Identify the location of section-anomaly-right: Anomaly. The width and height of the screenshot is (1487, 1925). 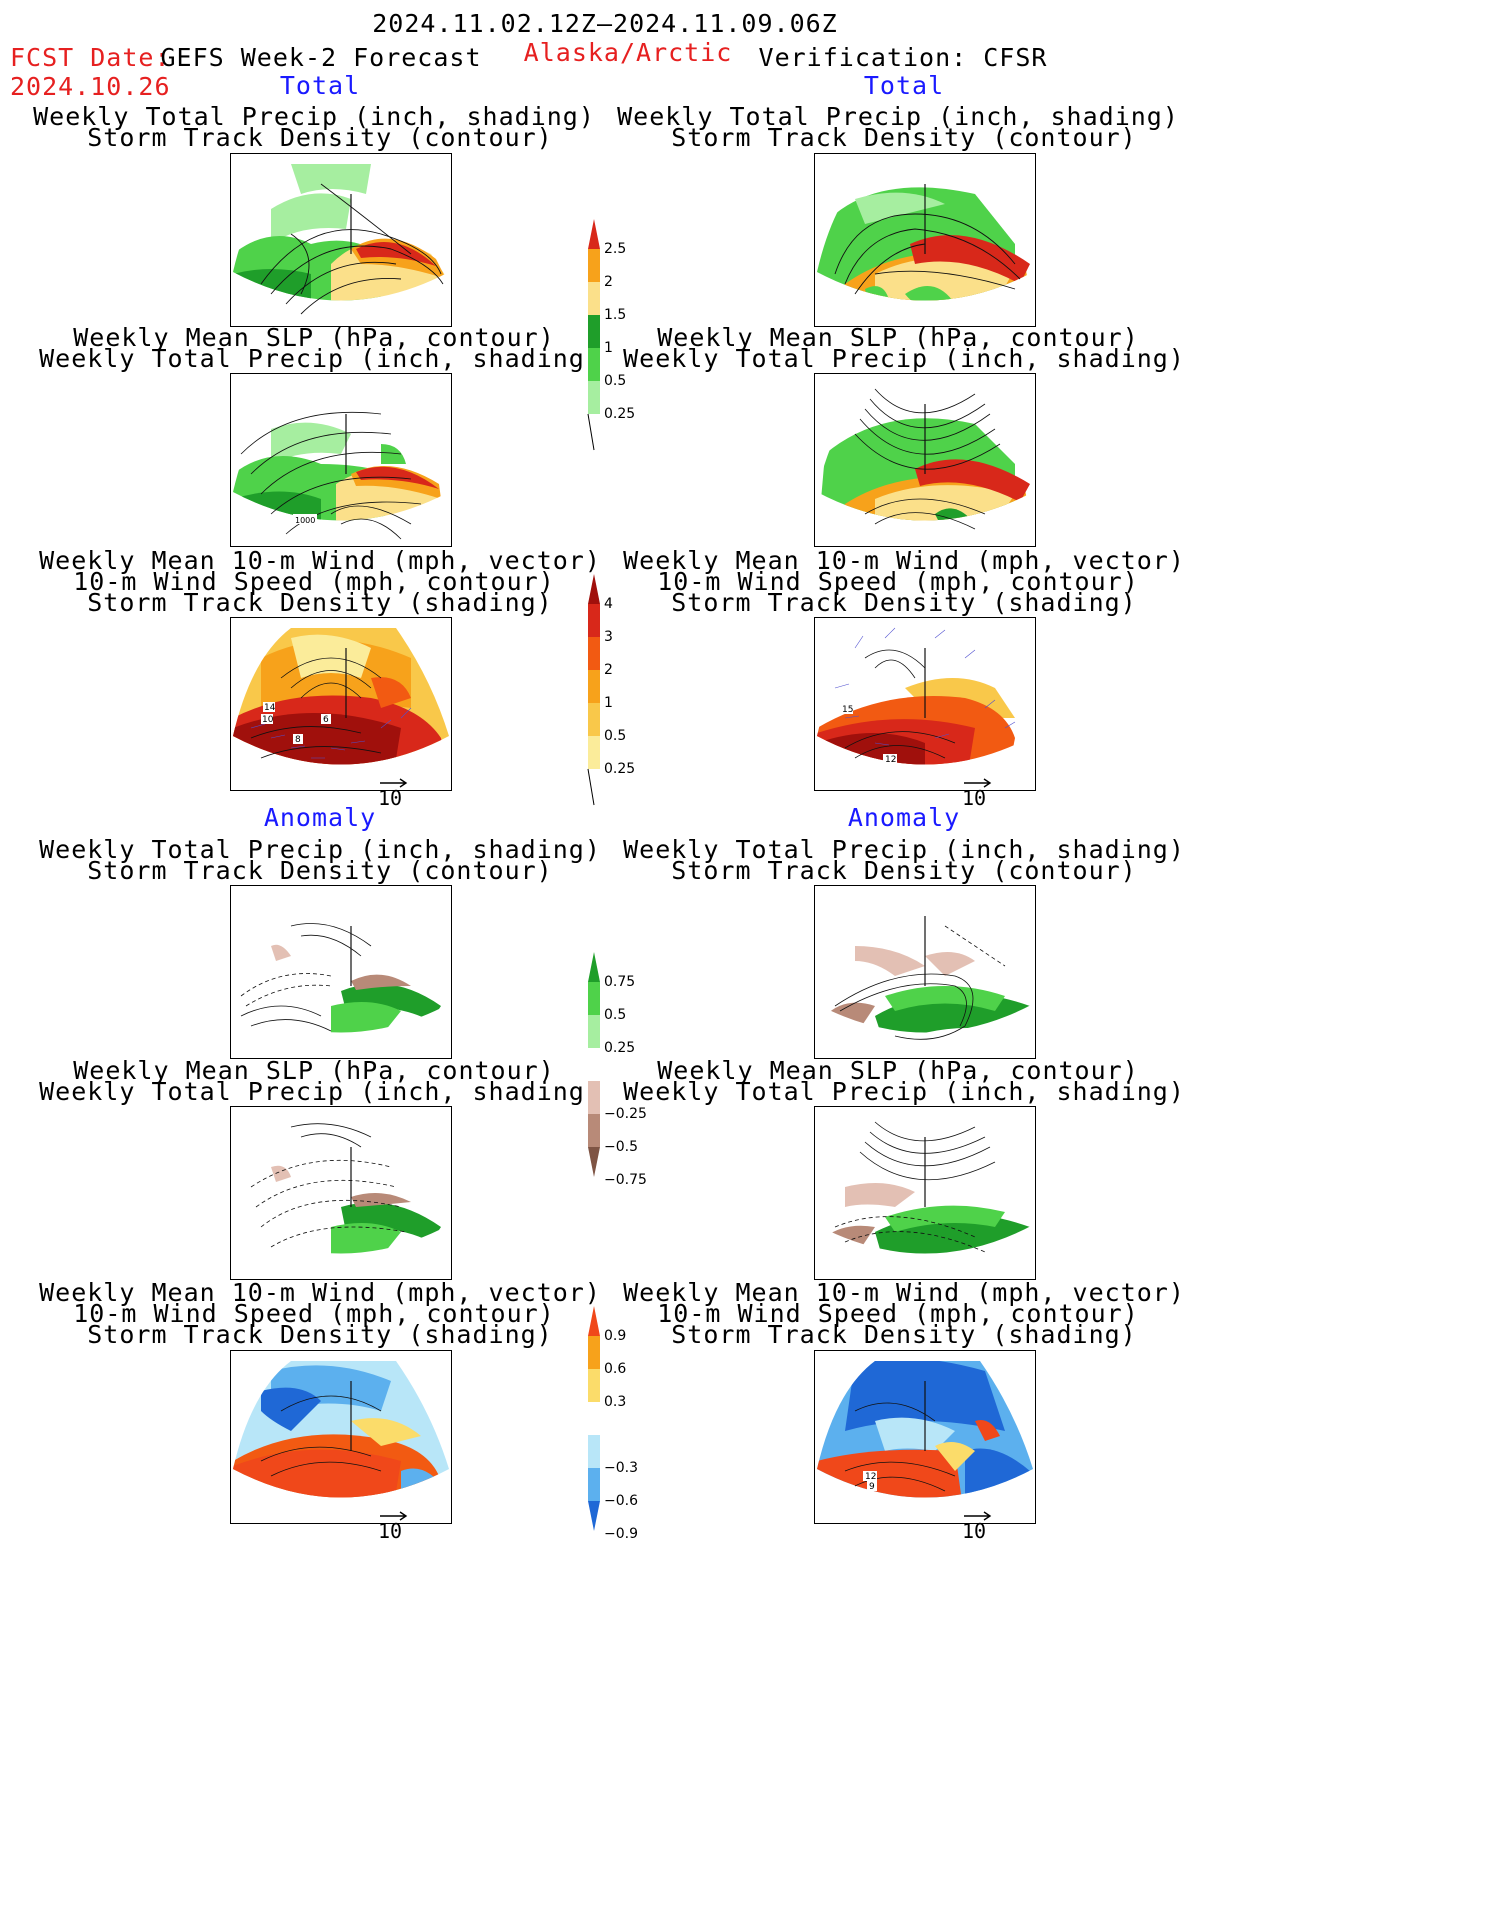
(904, 817).